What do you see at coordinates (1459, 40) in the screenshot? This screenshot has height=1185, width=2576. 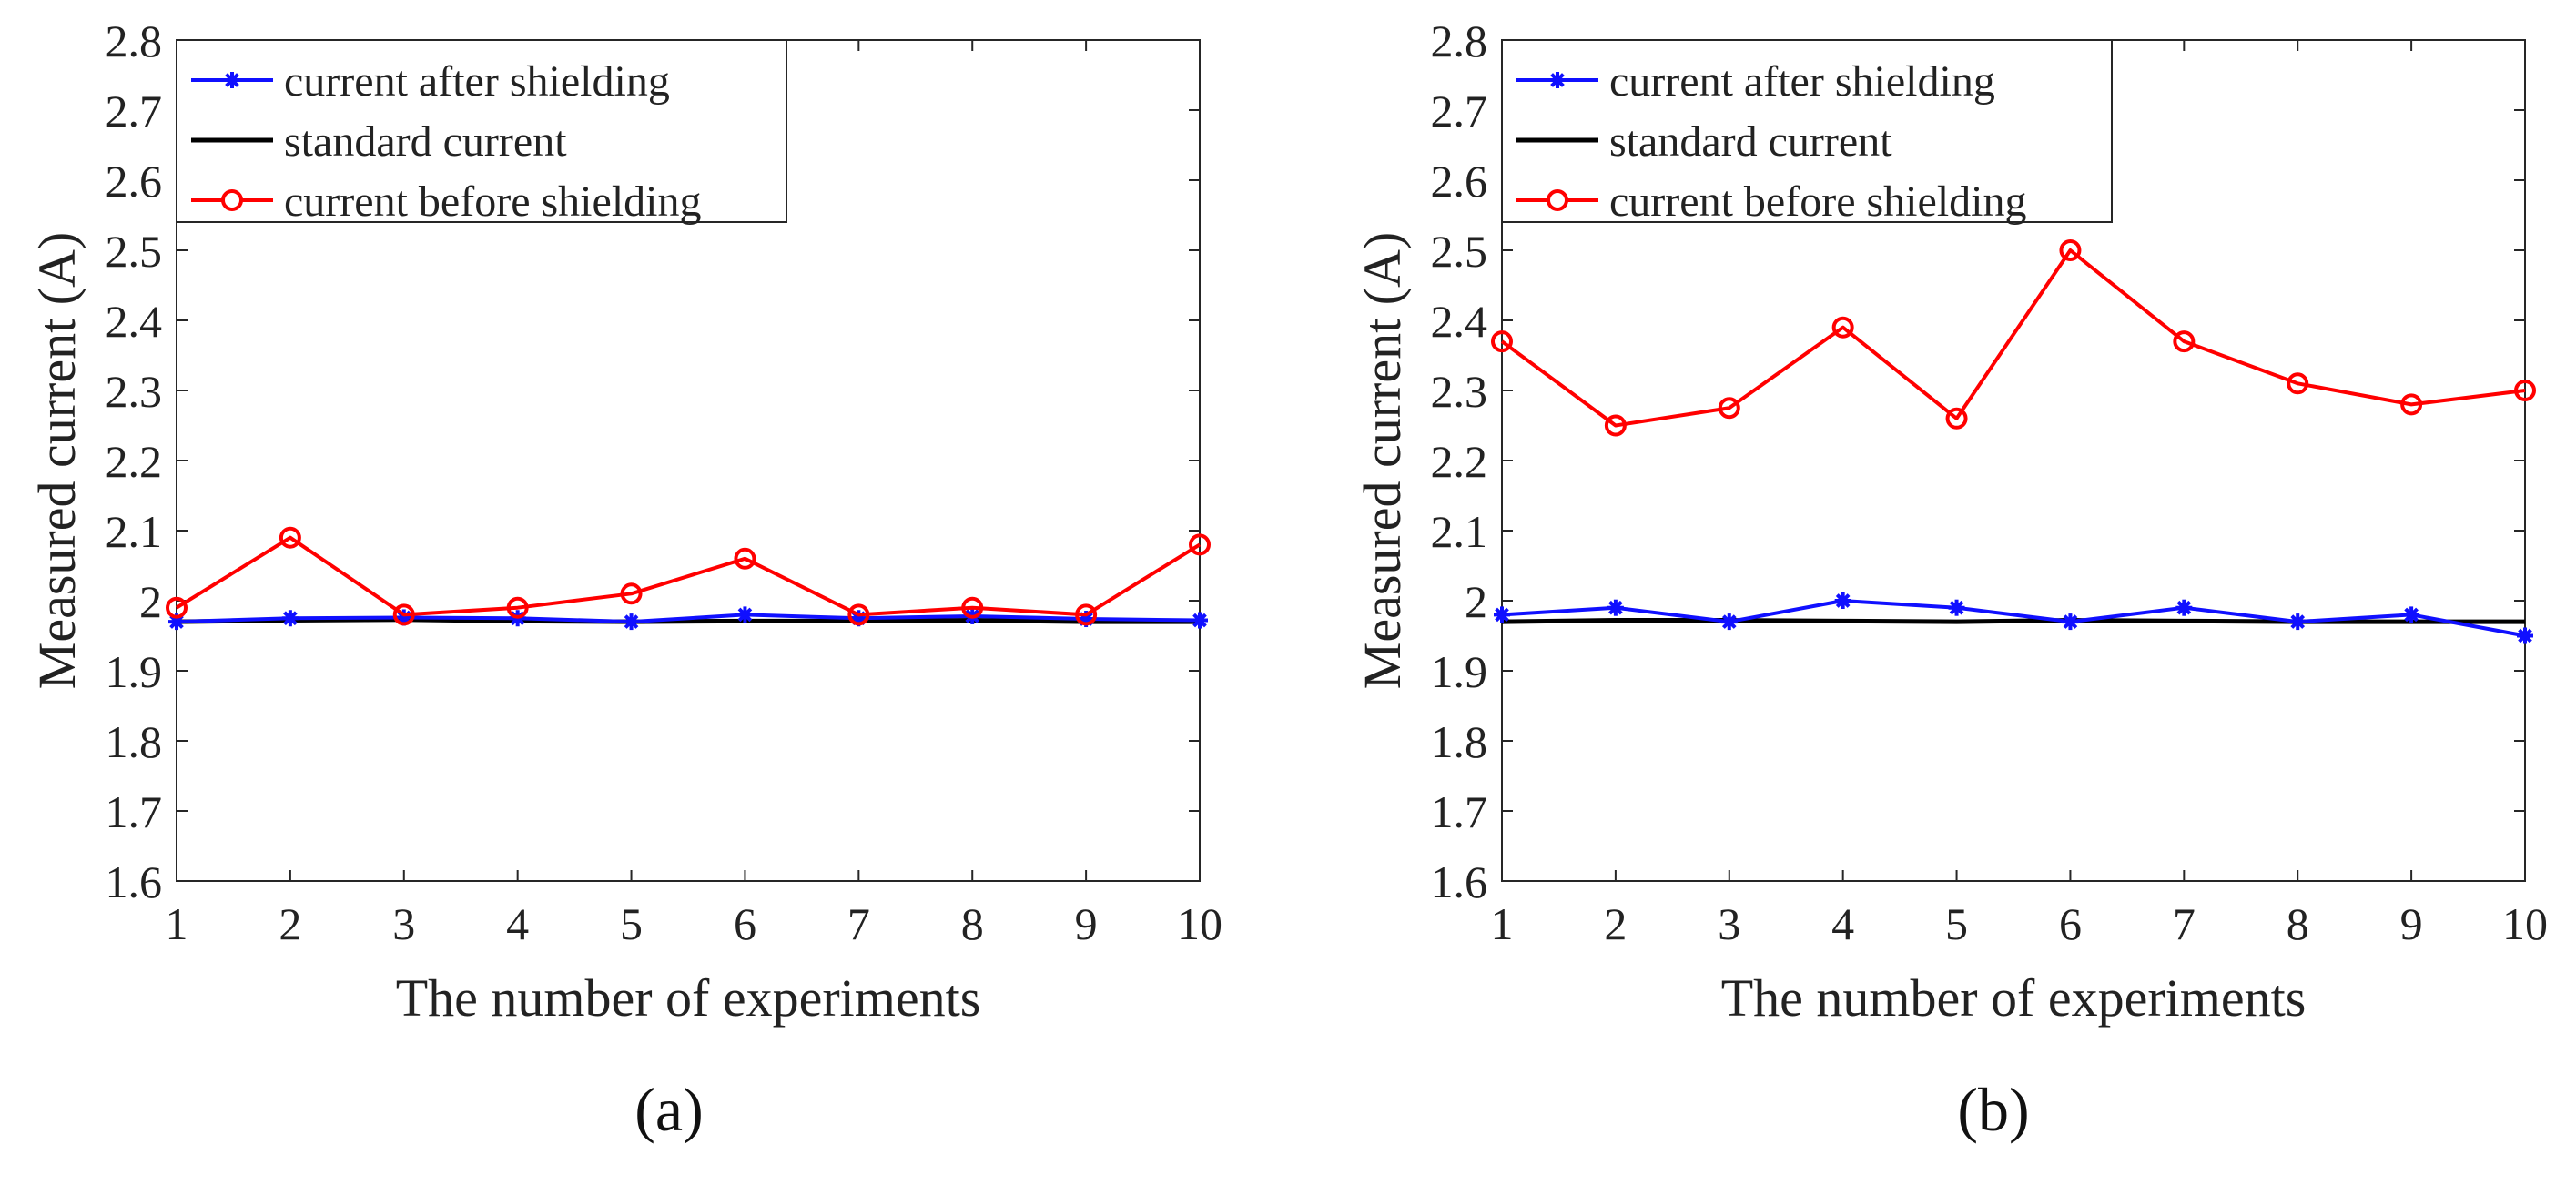 I see `y-tick-label: 2.8` at bounding box center [1459, 40].